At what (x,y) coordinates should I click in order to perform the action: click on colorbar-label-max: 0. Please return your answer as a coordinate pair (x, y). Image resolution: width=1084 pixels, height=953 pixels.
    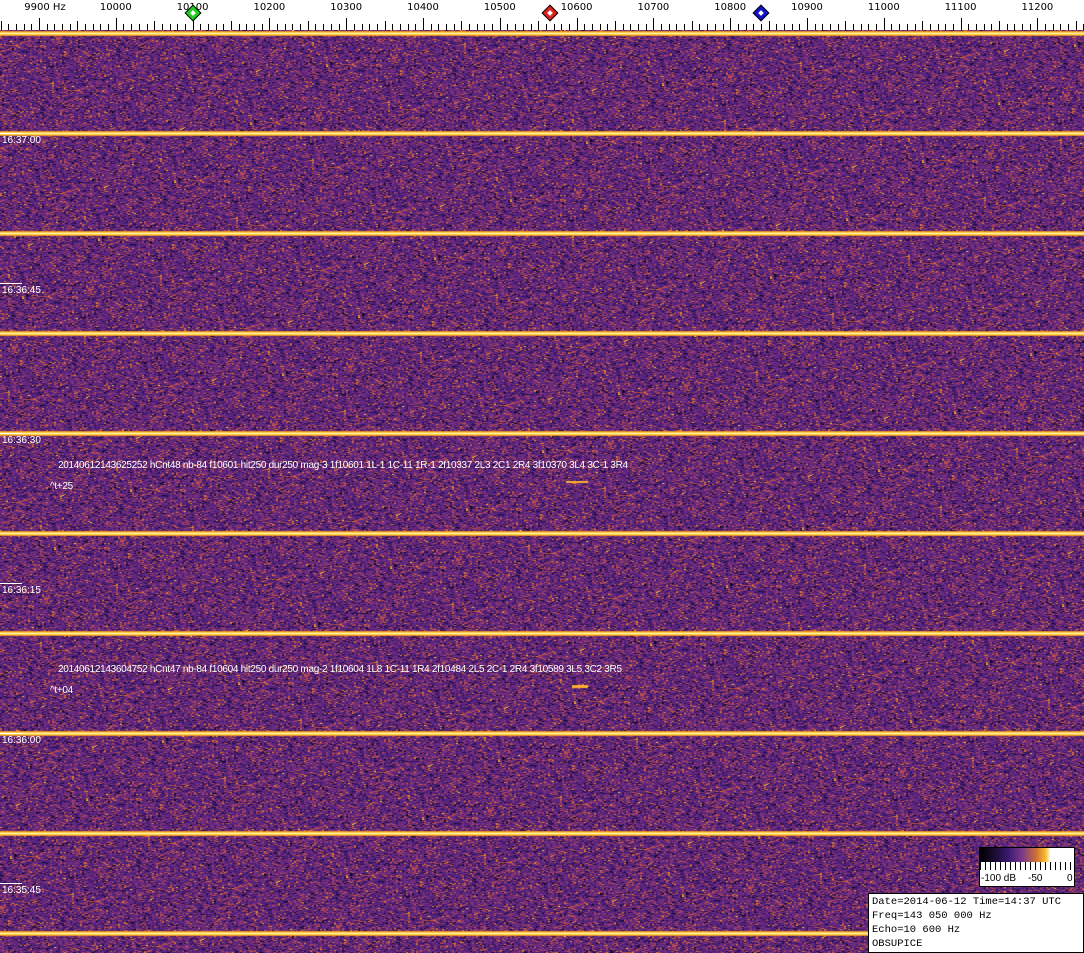
    Looking at the image, I should click on (1070, 878).